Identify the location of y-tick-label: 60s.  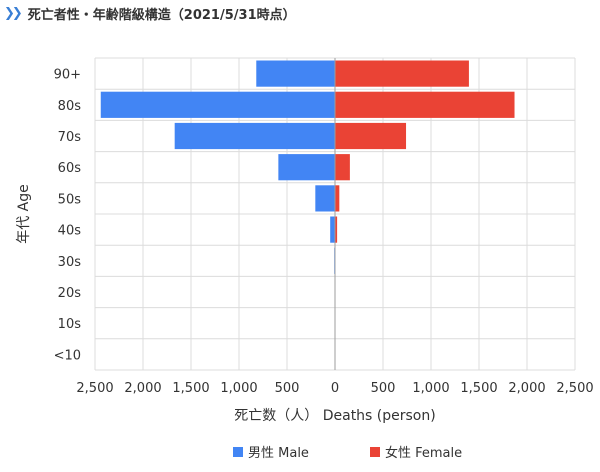
(70, 168).